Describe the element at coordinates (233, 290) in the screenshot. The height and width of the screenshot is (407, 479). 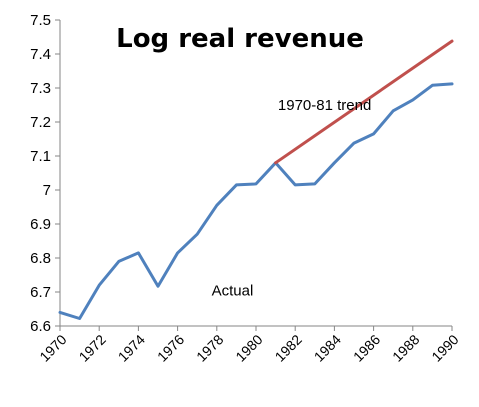
I see `annotation-label: Actual` at that location.